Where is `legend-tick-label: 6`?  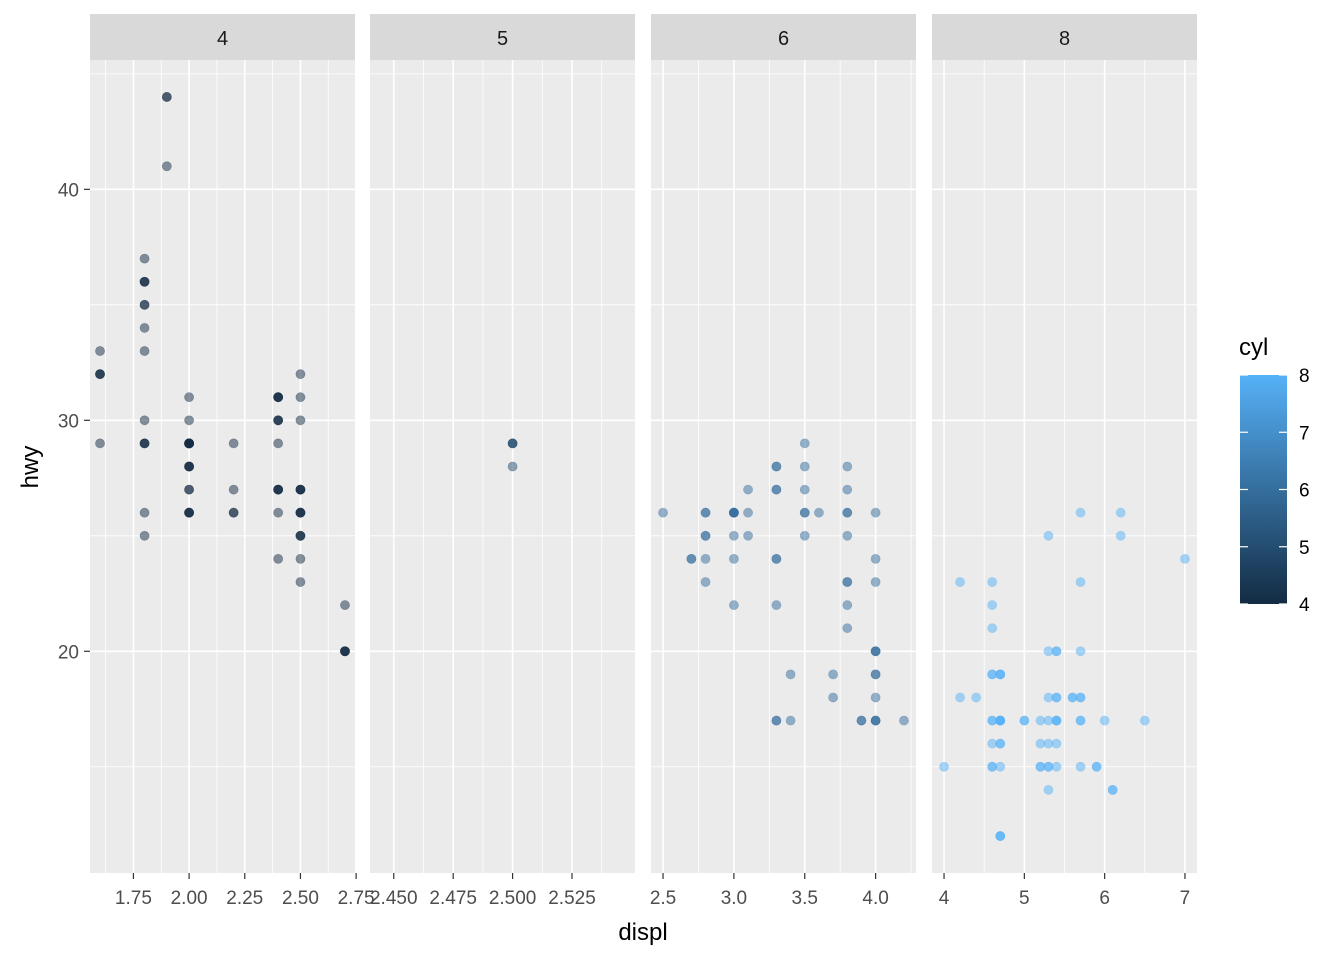
legend-tick-label: 6 is located at coordinates (1304, 491).